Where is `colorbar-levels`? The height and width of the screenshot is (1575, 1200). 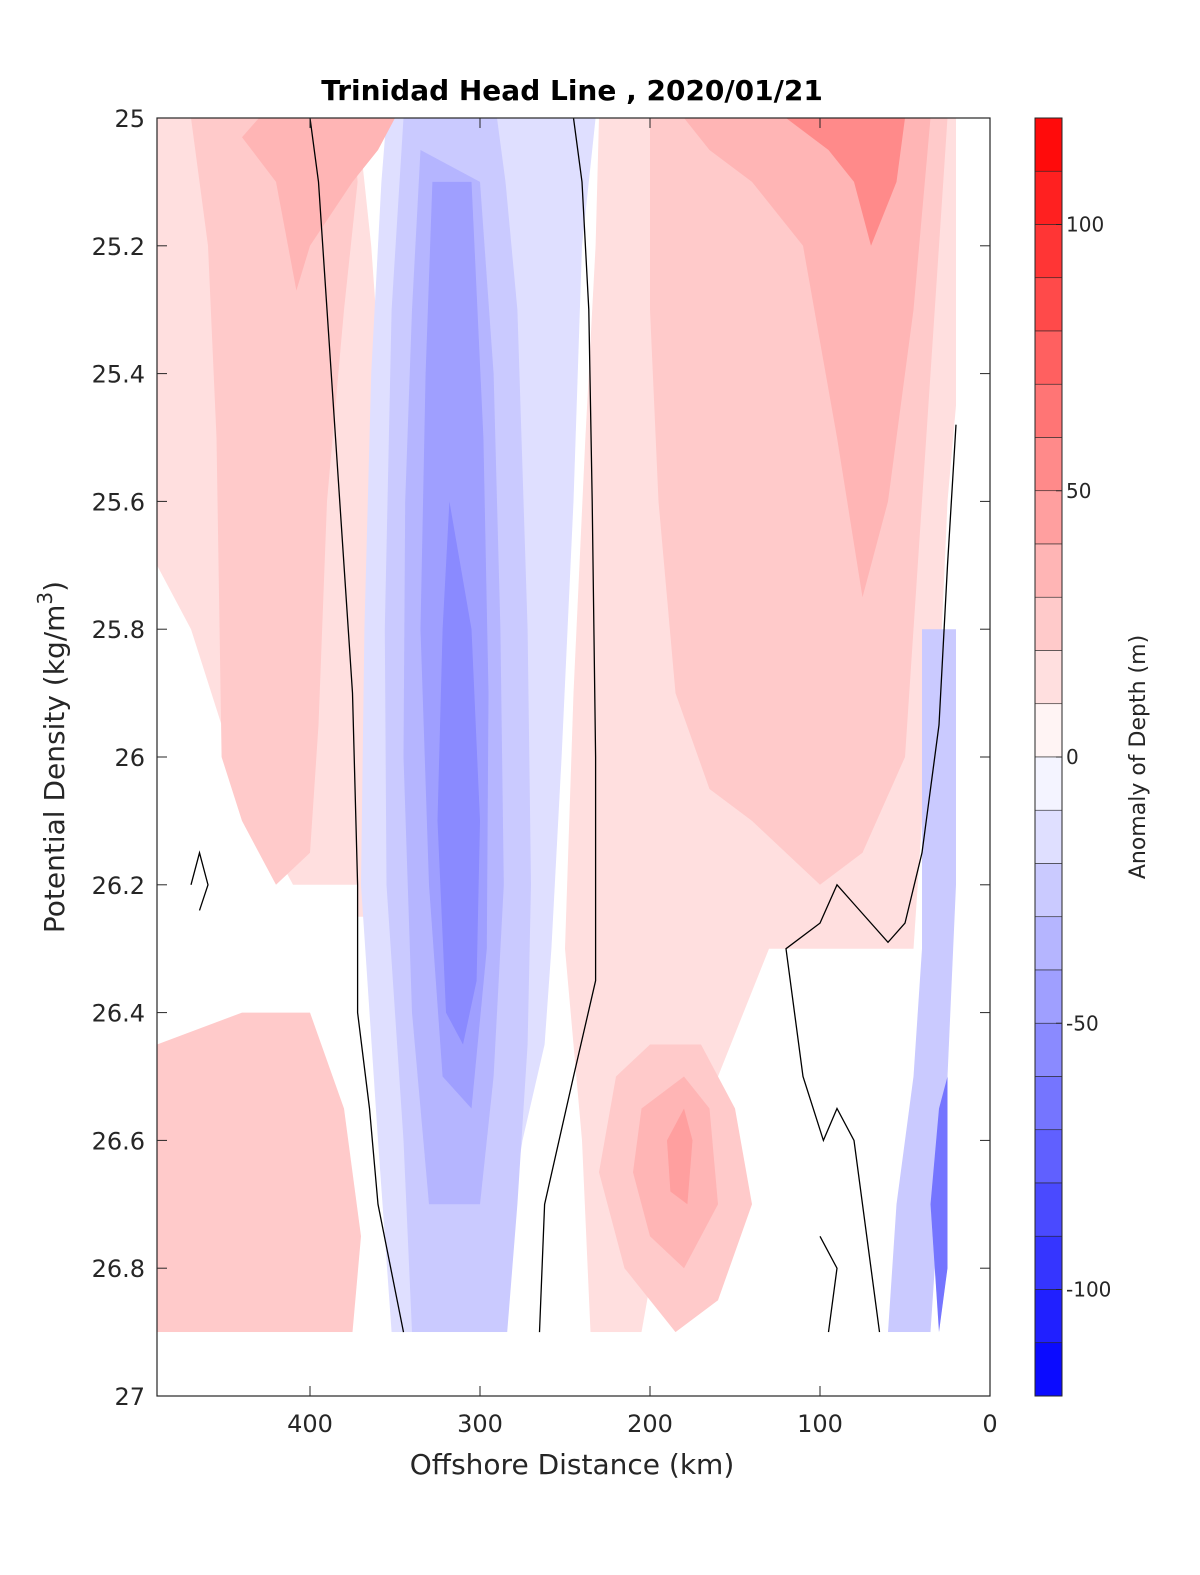
colorbar-levels is located at coordinates (1048, 757).